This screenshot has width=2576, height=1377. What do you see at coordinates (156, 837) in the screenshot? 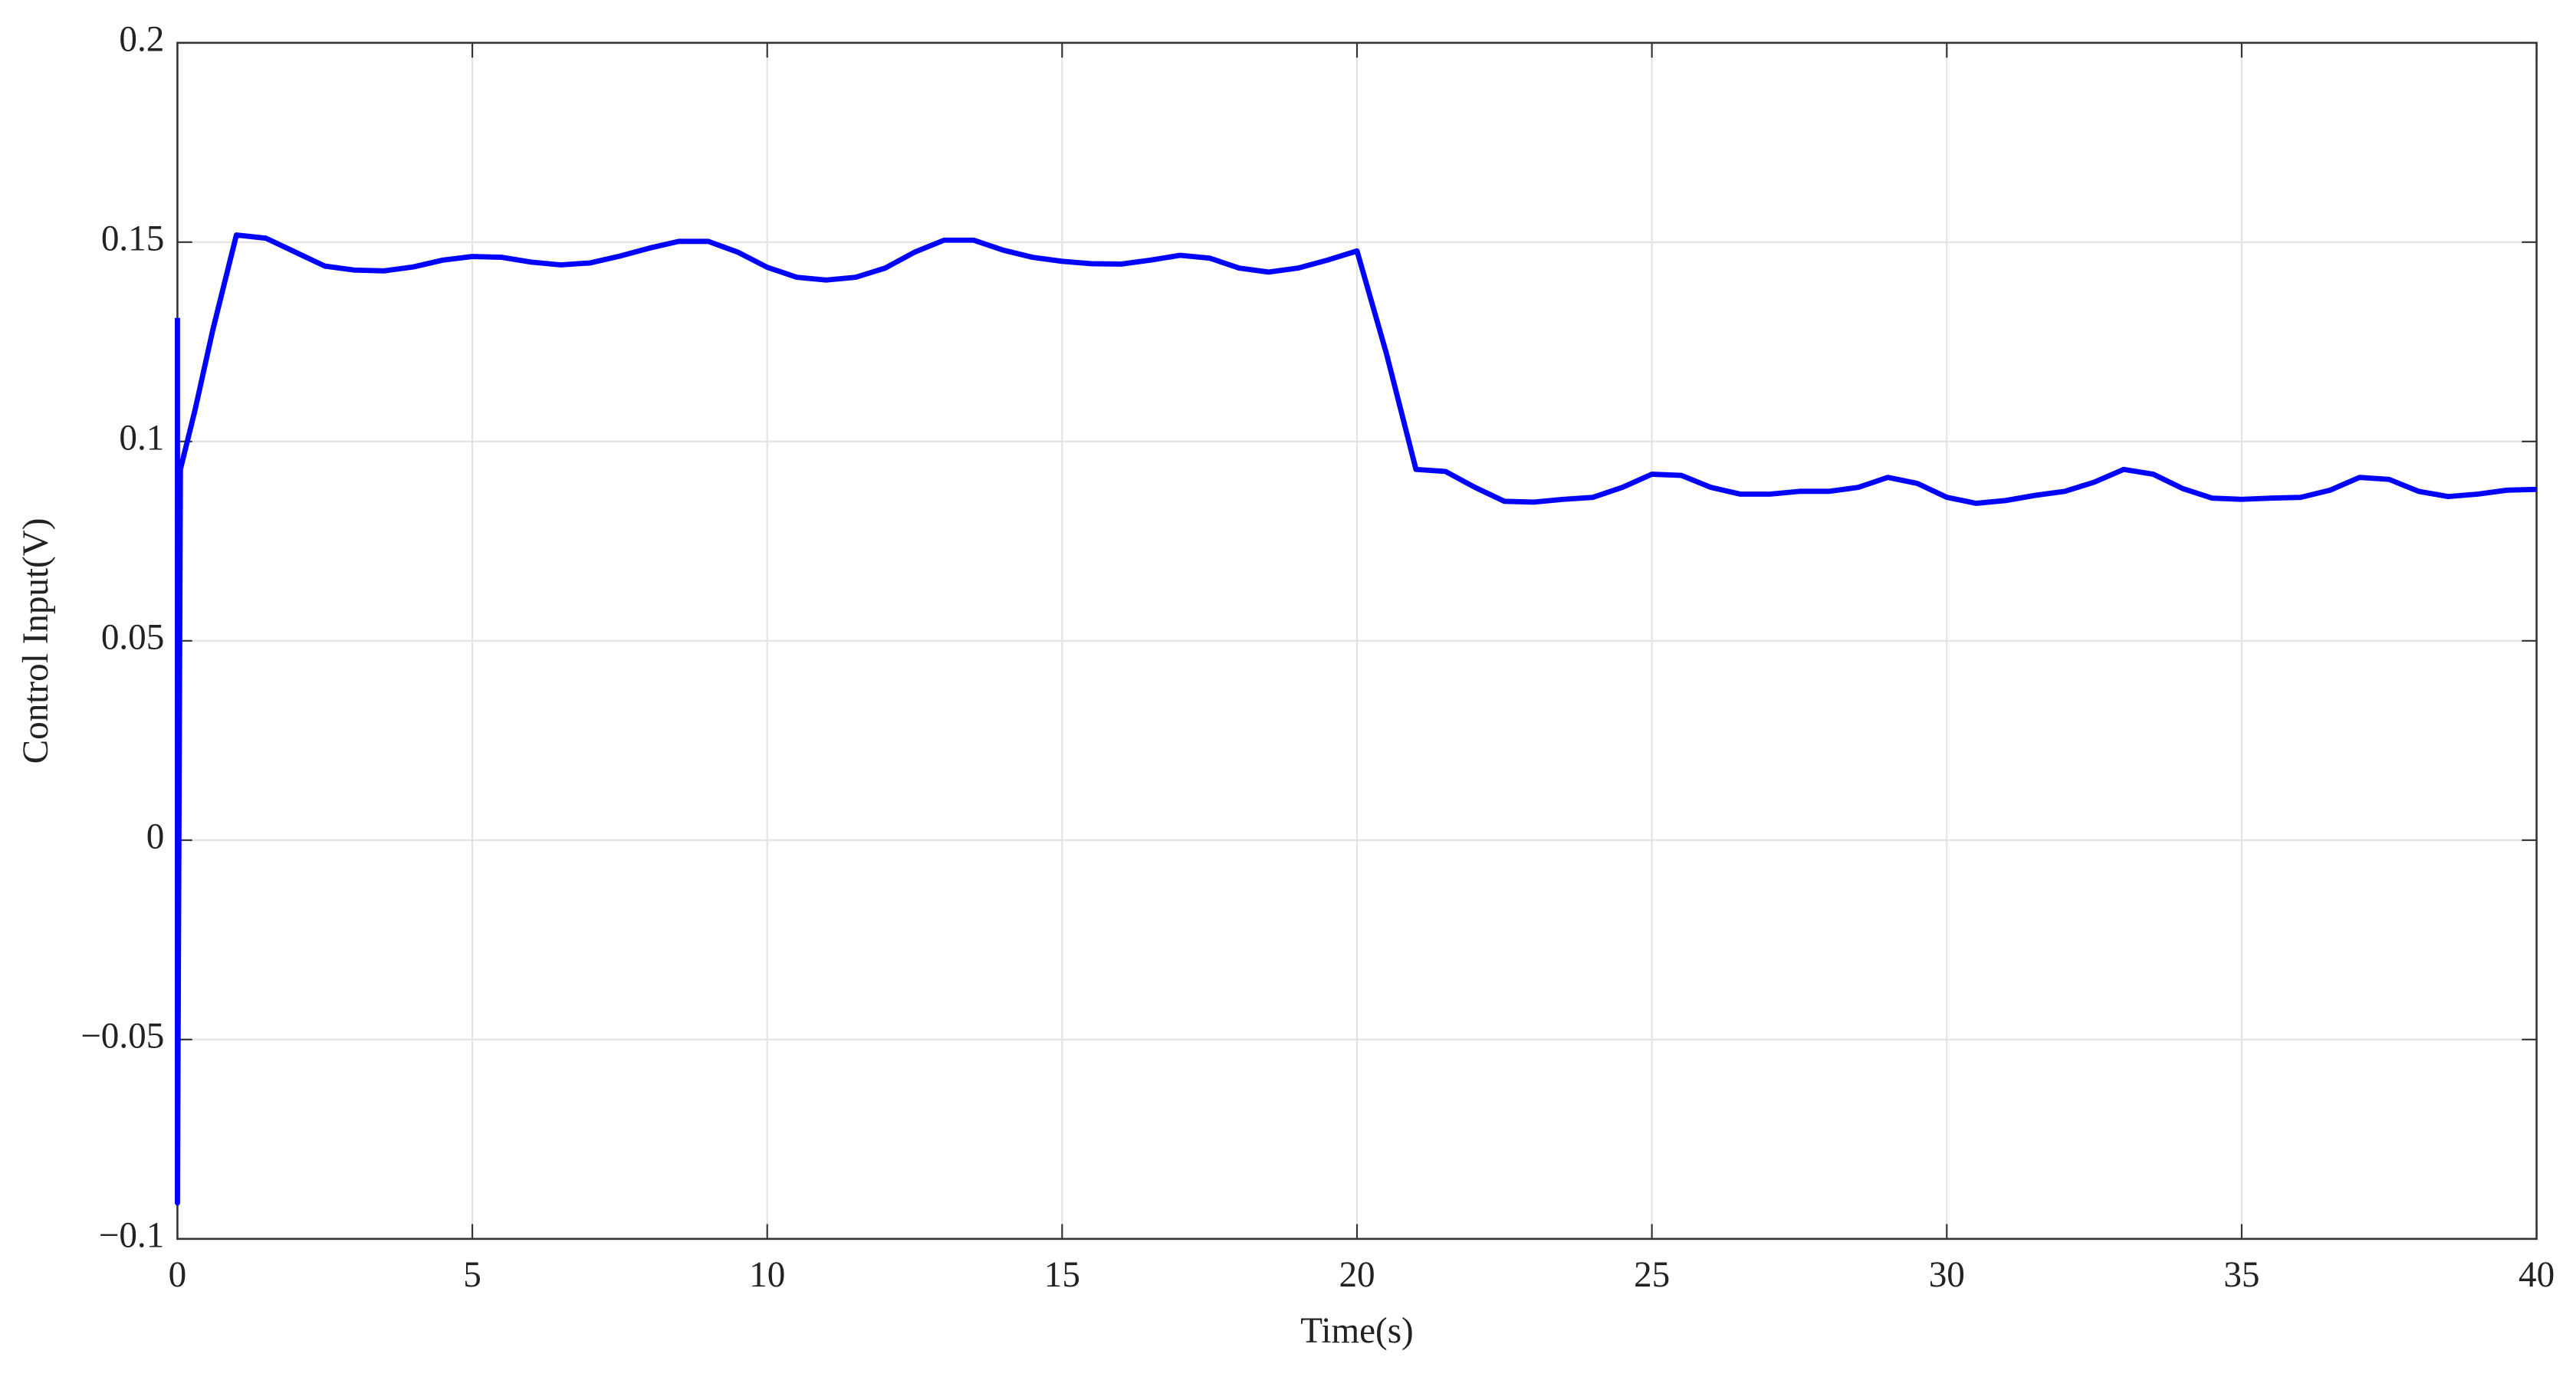
I see `y-tick-label: 0` at bounding box center [156, 837].